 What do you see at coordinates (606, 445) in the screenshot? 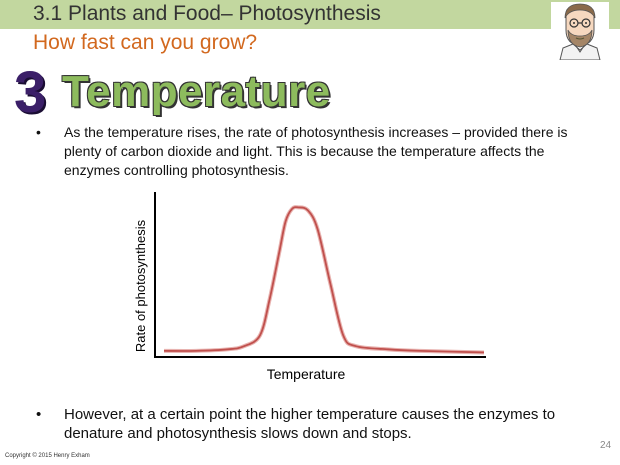
I see `page-number: 24` at bounding box center [606, 445].